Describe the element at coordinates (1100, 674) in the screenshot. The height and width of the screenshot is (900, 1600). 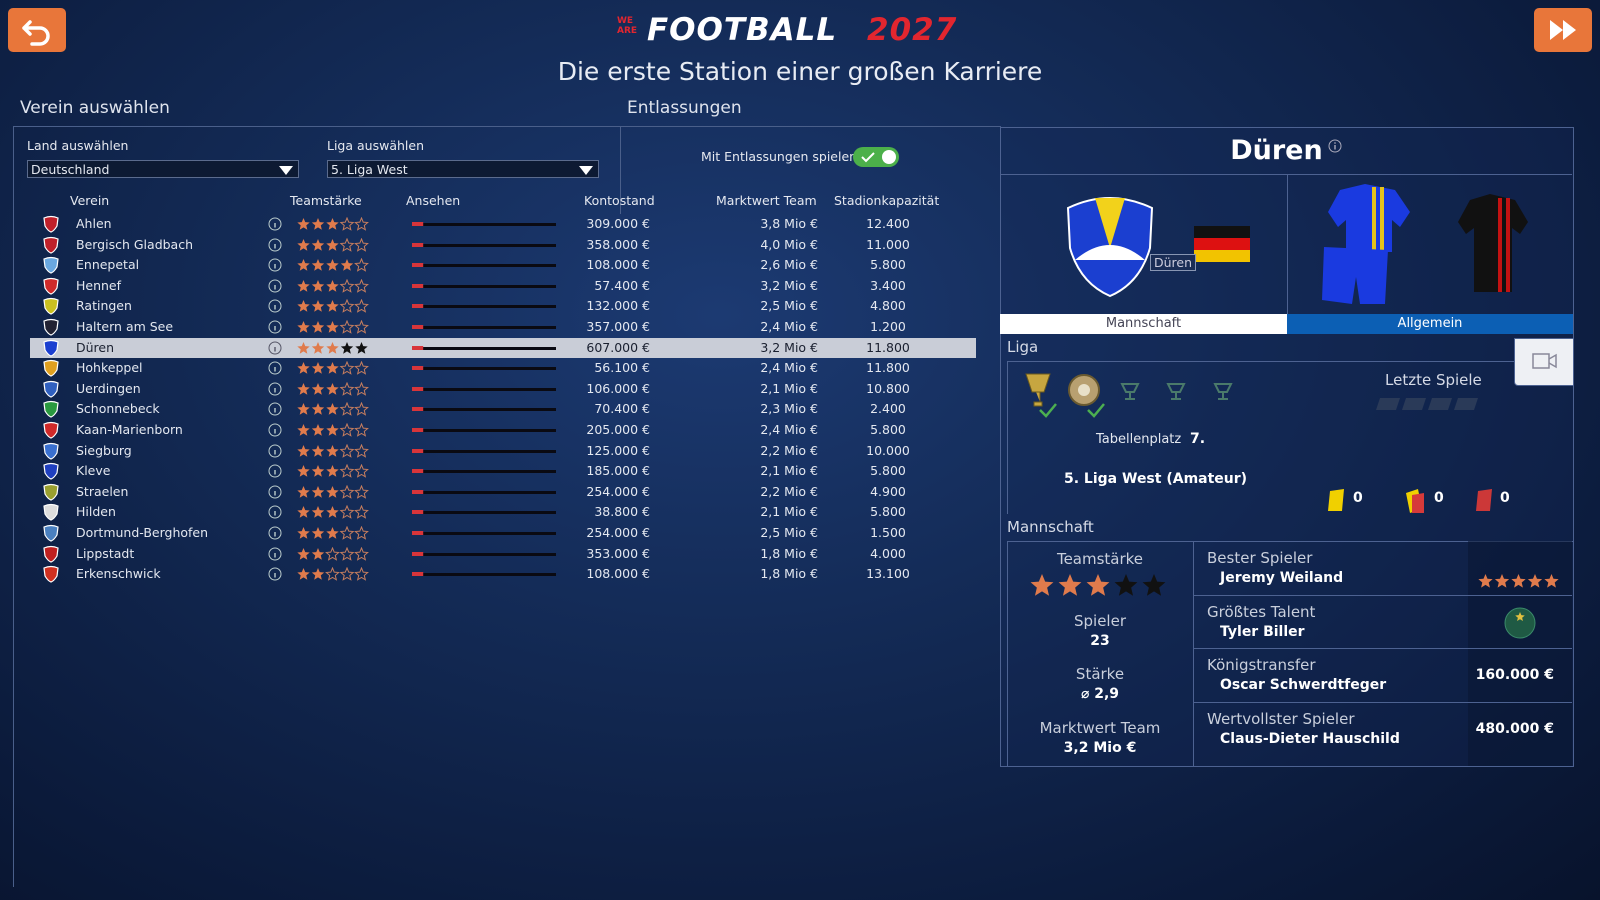
I see `rating-label: Stärke` at that location.